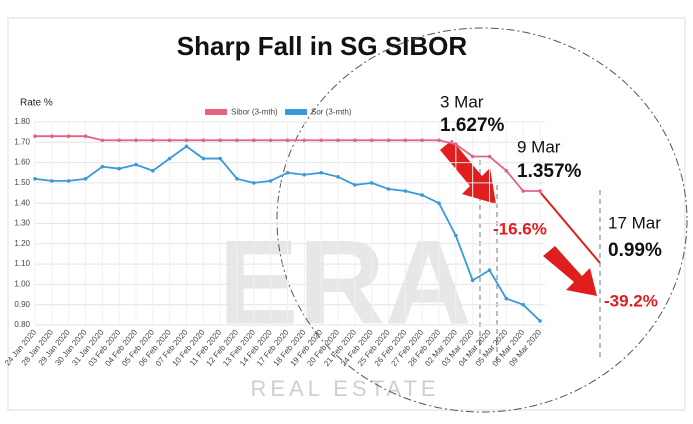  I want to click on watermark: REAL ESTATE, so click(344, 388).